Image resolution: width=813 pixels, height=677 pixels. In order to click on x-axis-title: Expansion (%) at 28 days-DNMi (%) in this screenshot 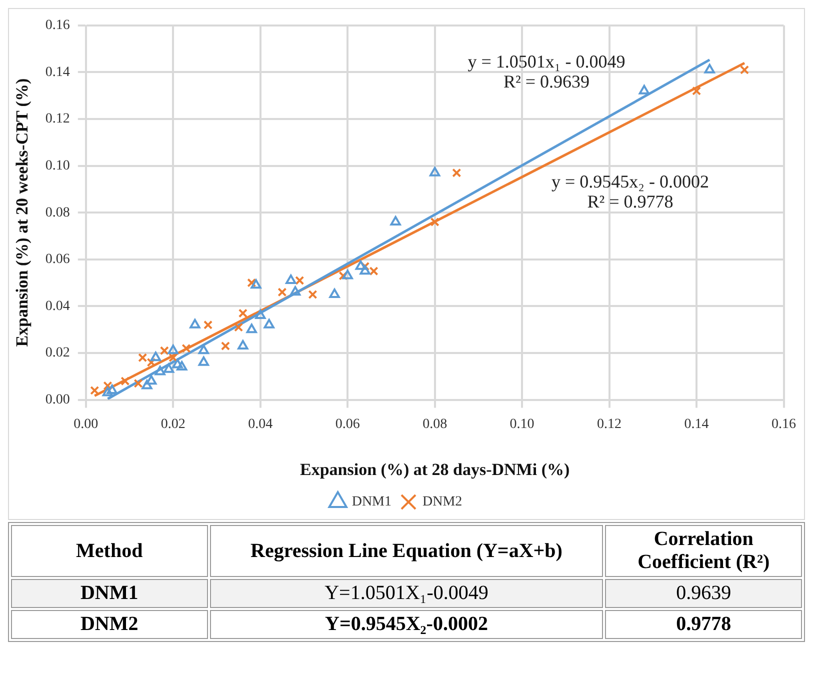, I will do `click(435, 470)`.